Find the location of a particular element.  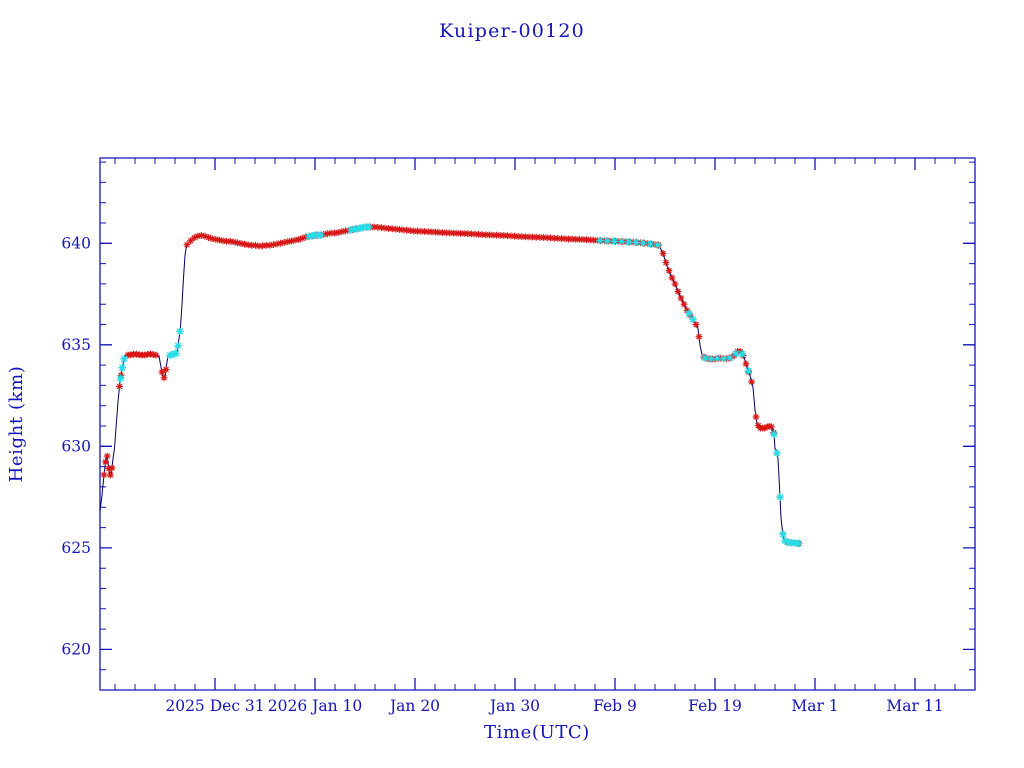

x-tick-label: Mar 11 is located at coordinates (914, 706).